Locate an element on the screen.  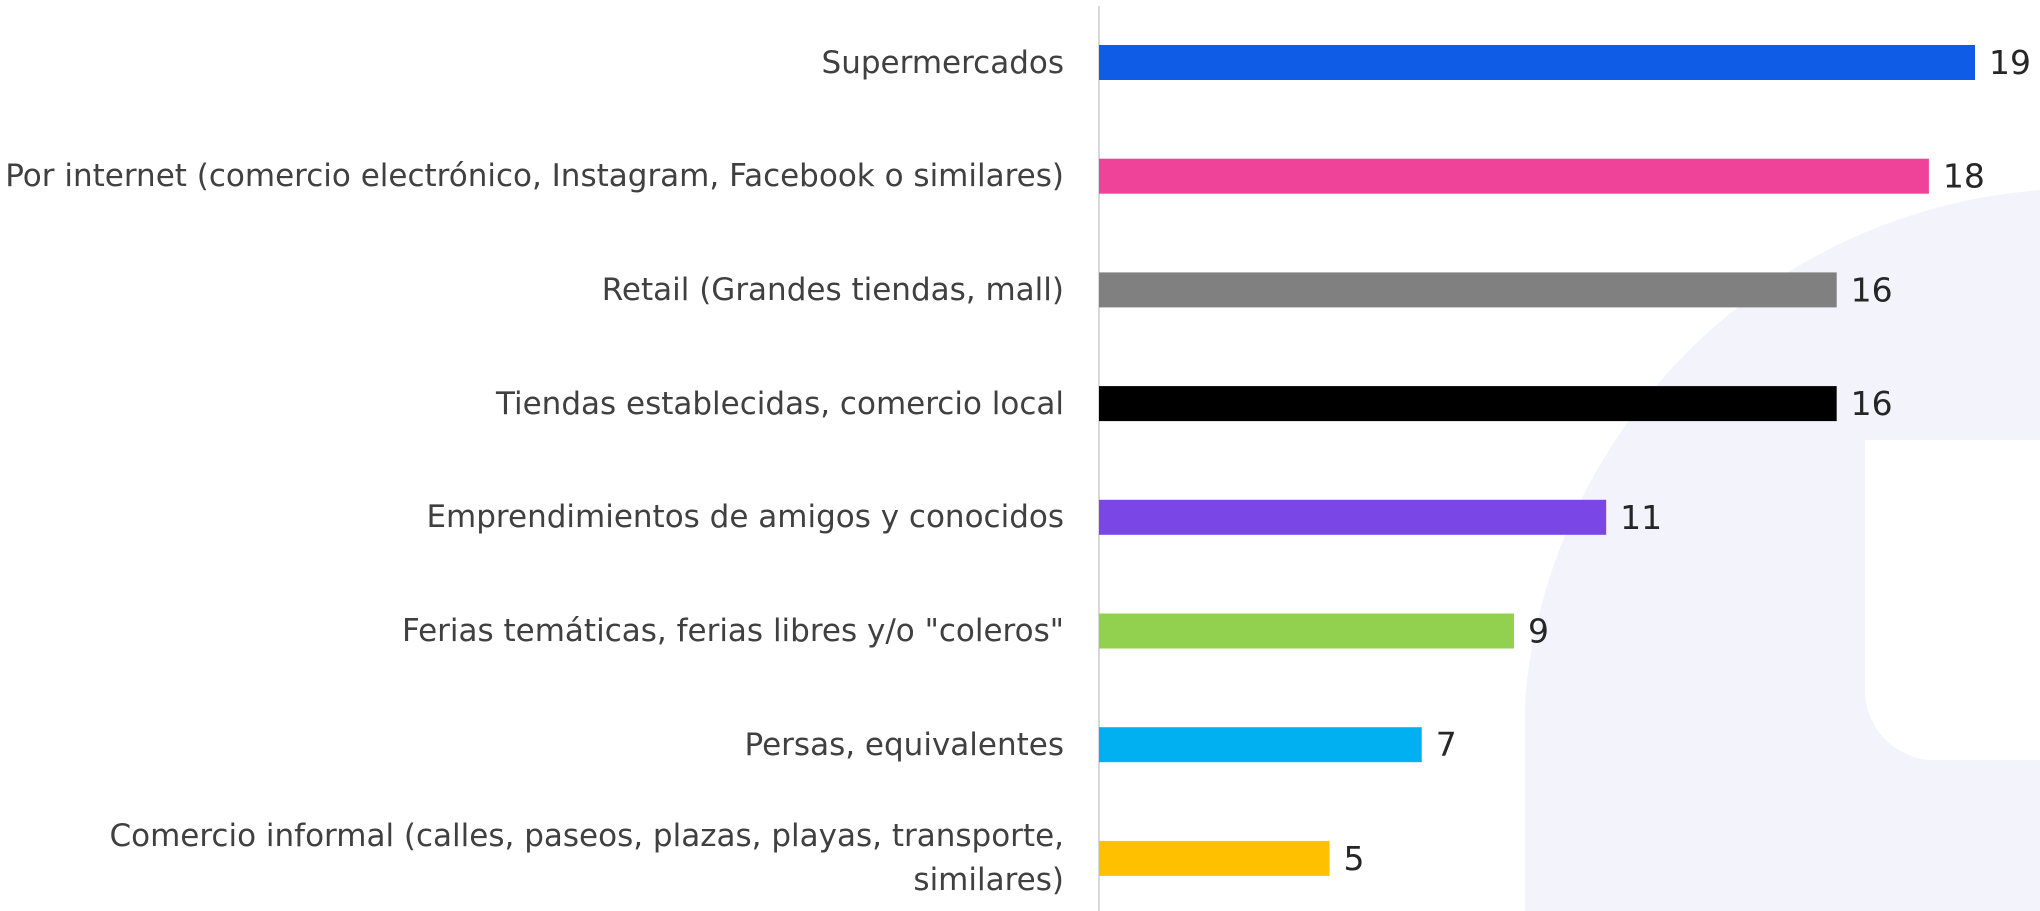
value-label: 19 is located at coordinates (2010, 62).